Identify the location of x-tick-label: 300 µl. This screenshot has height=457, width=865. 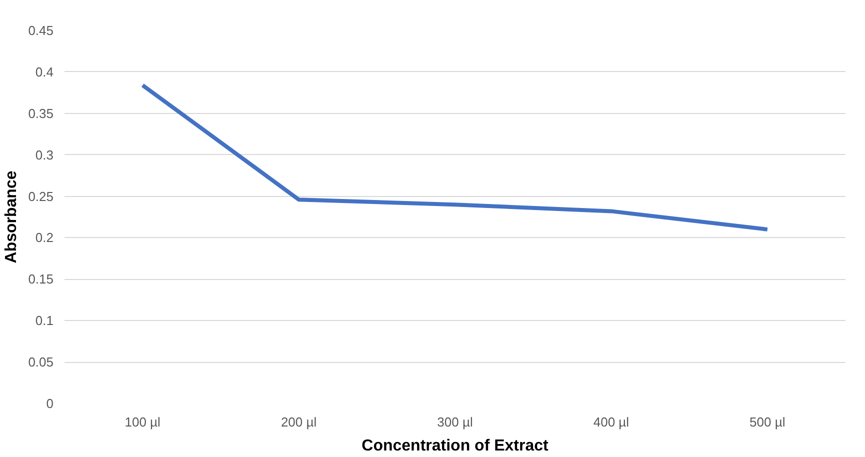
(455, 422).